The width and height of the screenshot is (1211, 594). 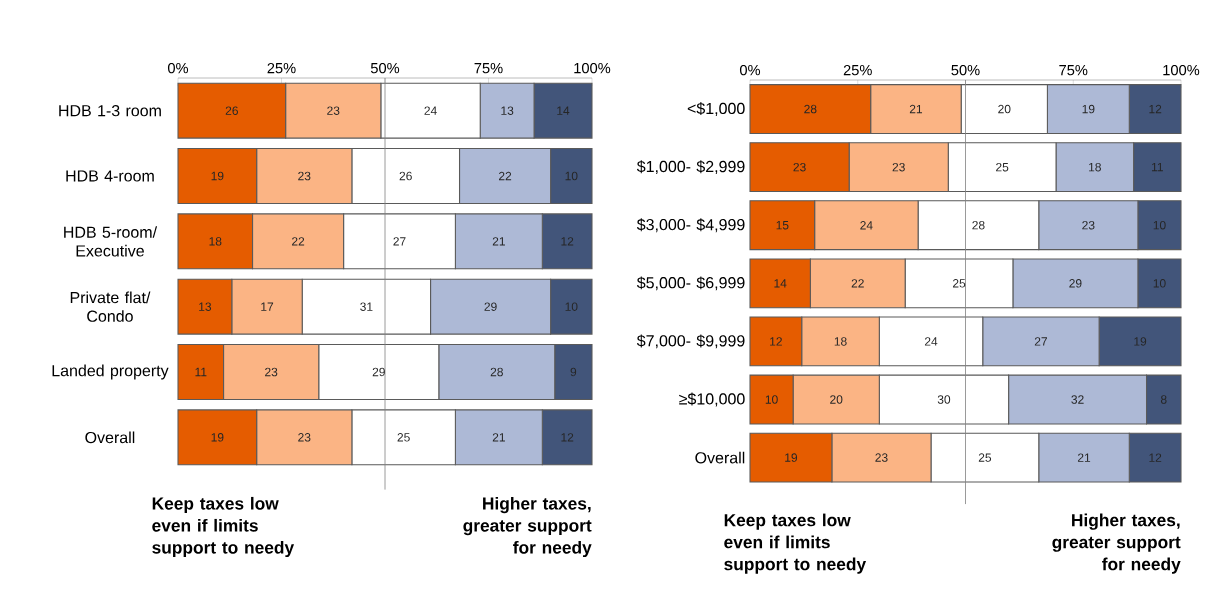 I want to click on y-tick-label: Landed property, so click(x=110, y=372).